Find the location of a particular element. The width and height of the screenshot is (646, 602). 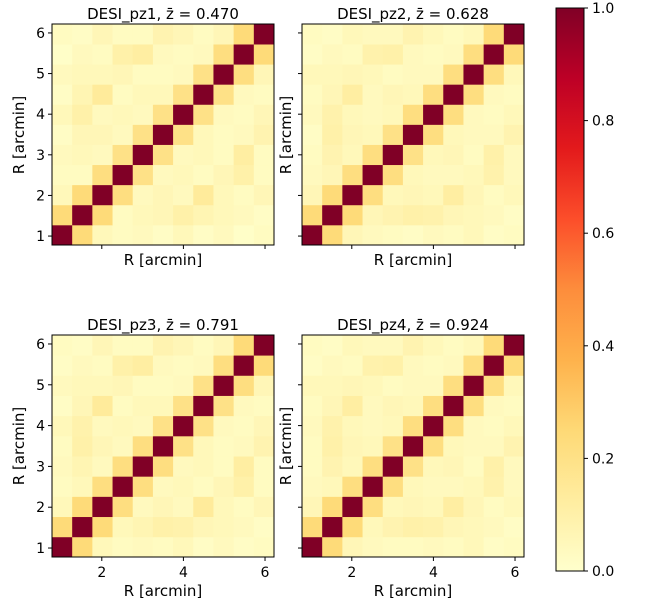

panel-2-heatmap is located at coordinates (413, 135).